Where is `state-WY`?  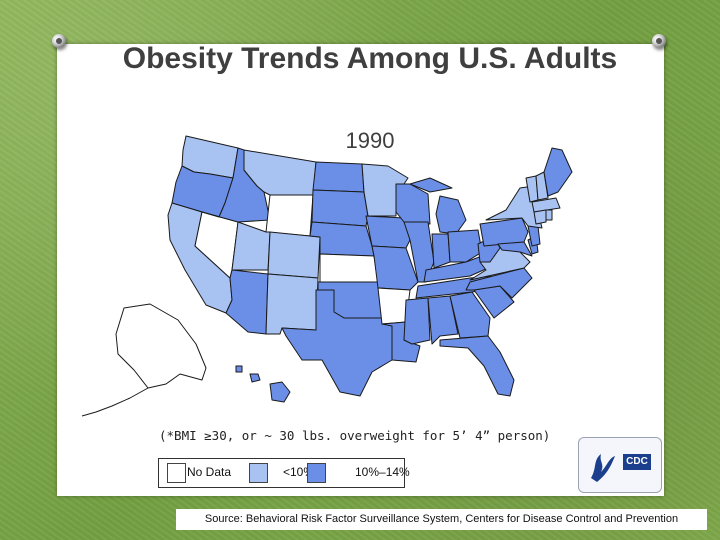 state-WY is located at coordinates (289, 215).